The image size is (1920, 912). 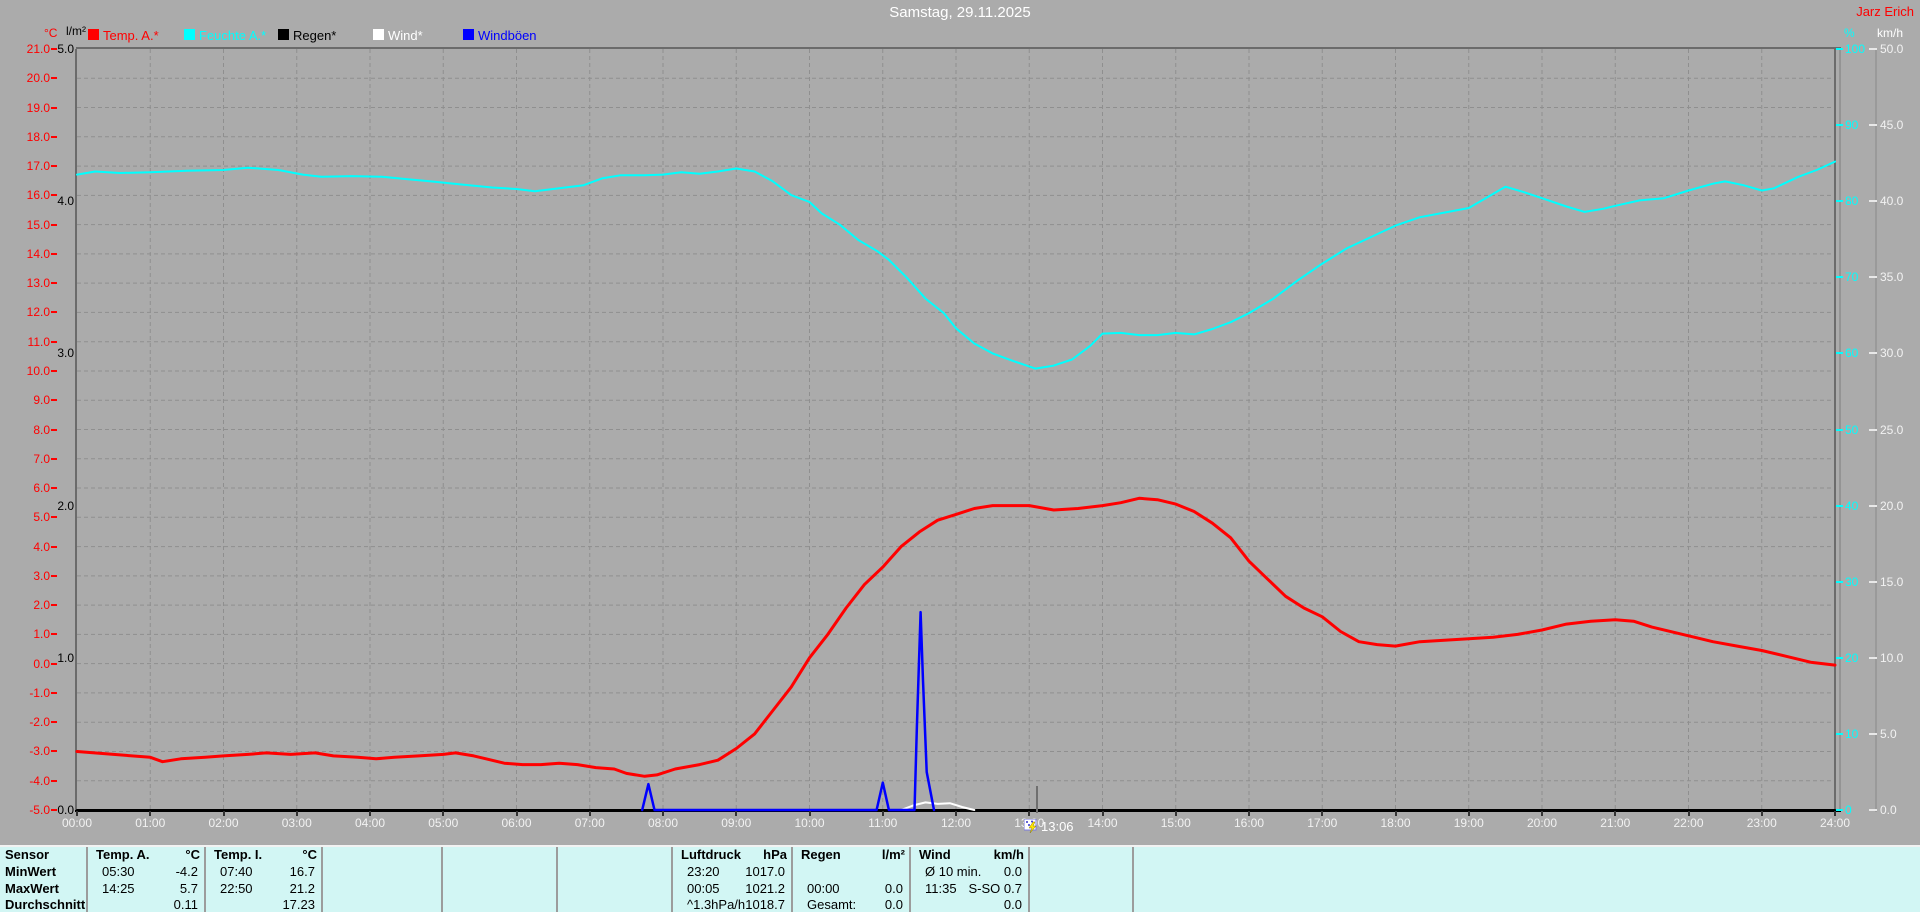 What do you see at coordinates (41, 429) in the screenshot?
I see `axis-tick-label: 8.0` at bounding box center [41, 429].